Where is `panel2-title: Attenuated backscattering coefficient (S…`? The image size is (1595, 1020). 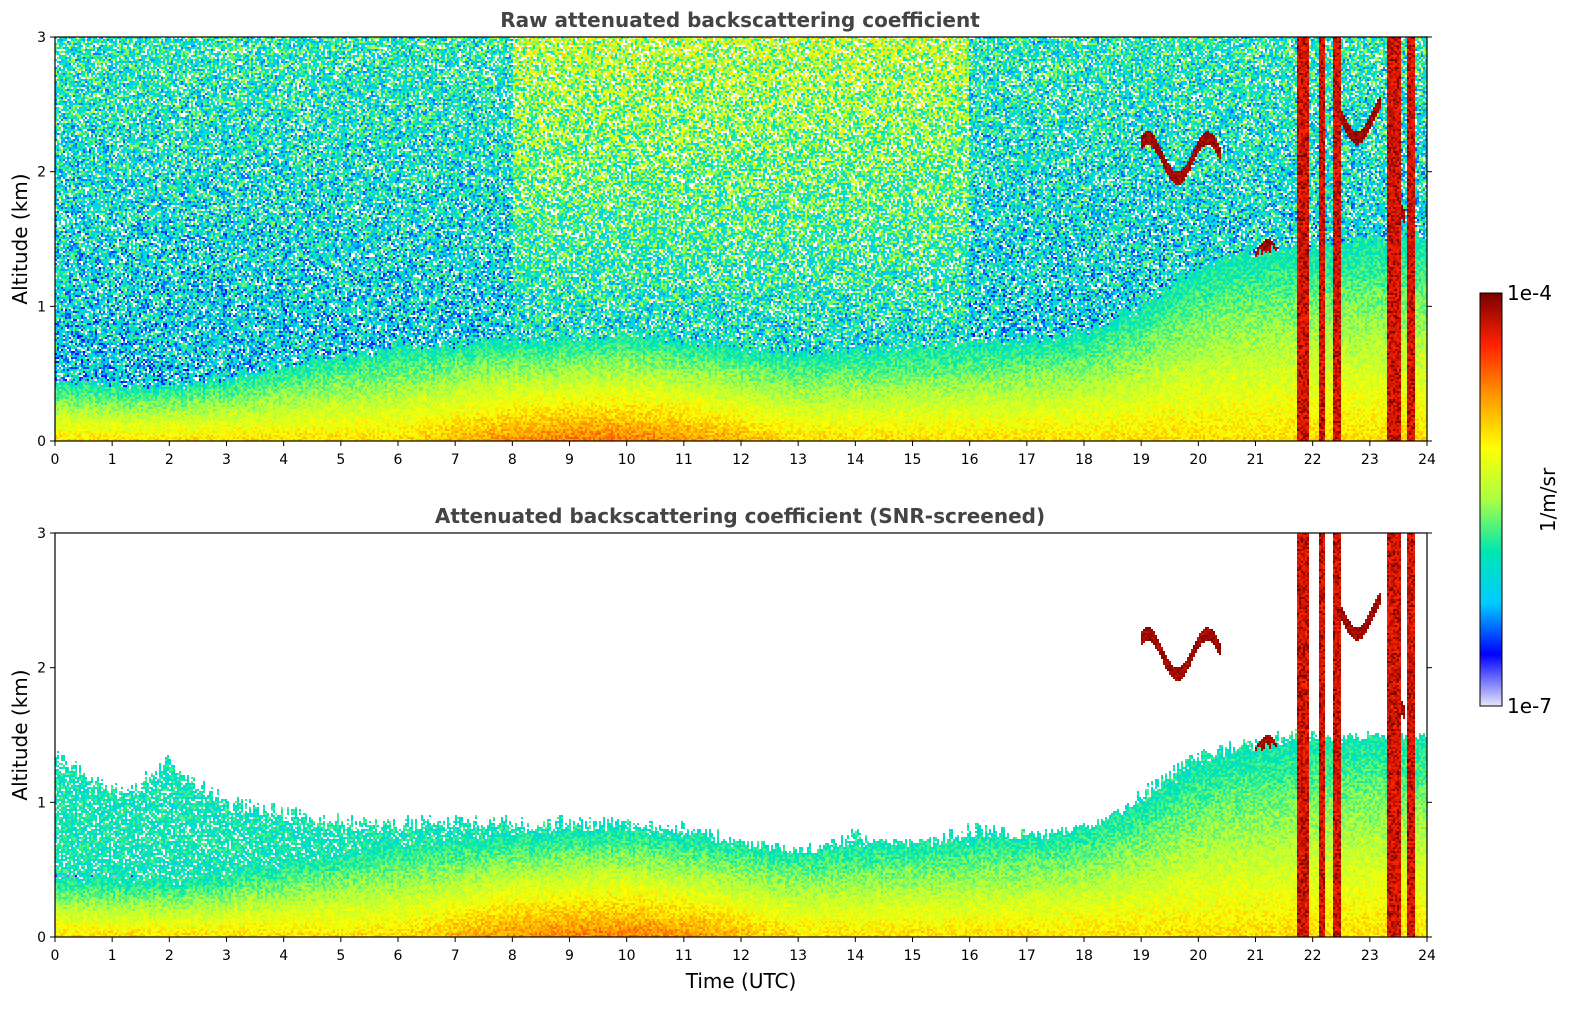
panel2-title: Attenuated backscattering coefficient (S… is located at coordinates (740, 516).